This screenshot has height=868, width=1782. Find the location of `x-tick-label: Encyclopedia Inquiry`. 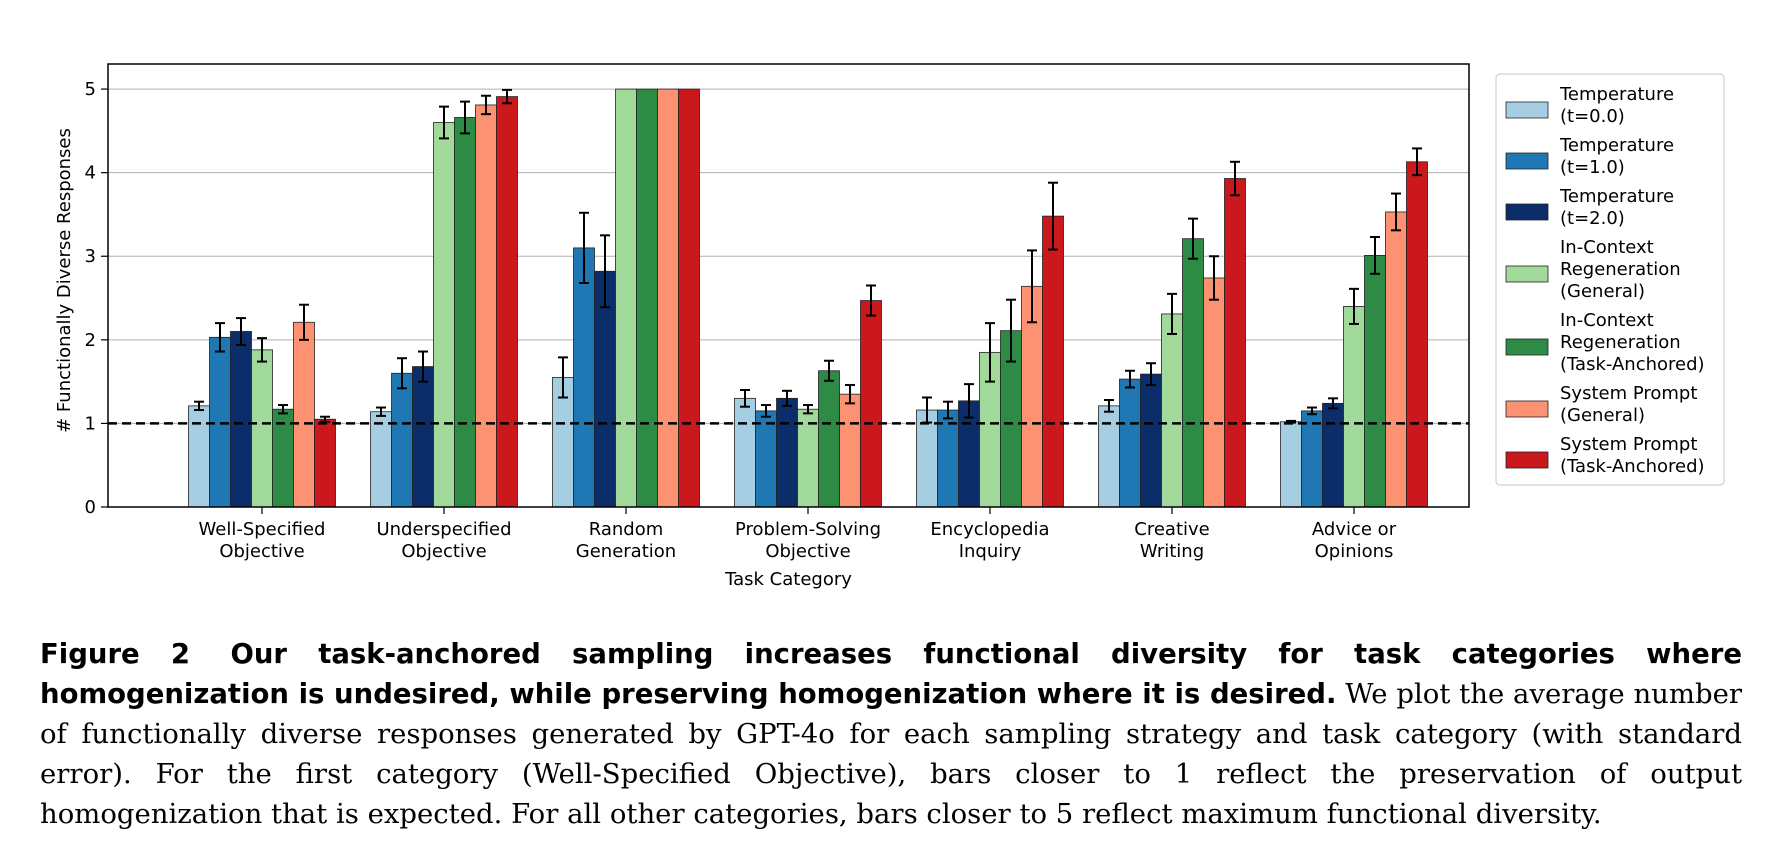

x-tick-label: Encyclopedia Inquiry is located at coordinates (989, 540).